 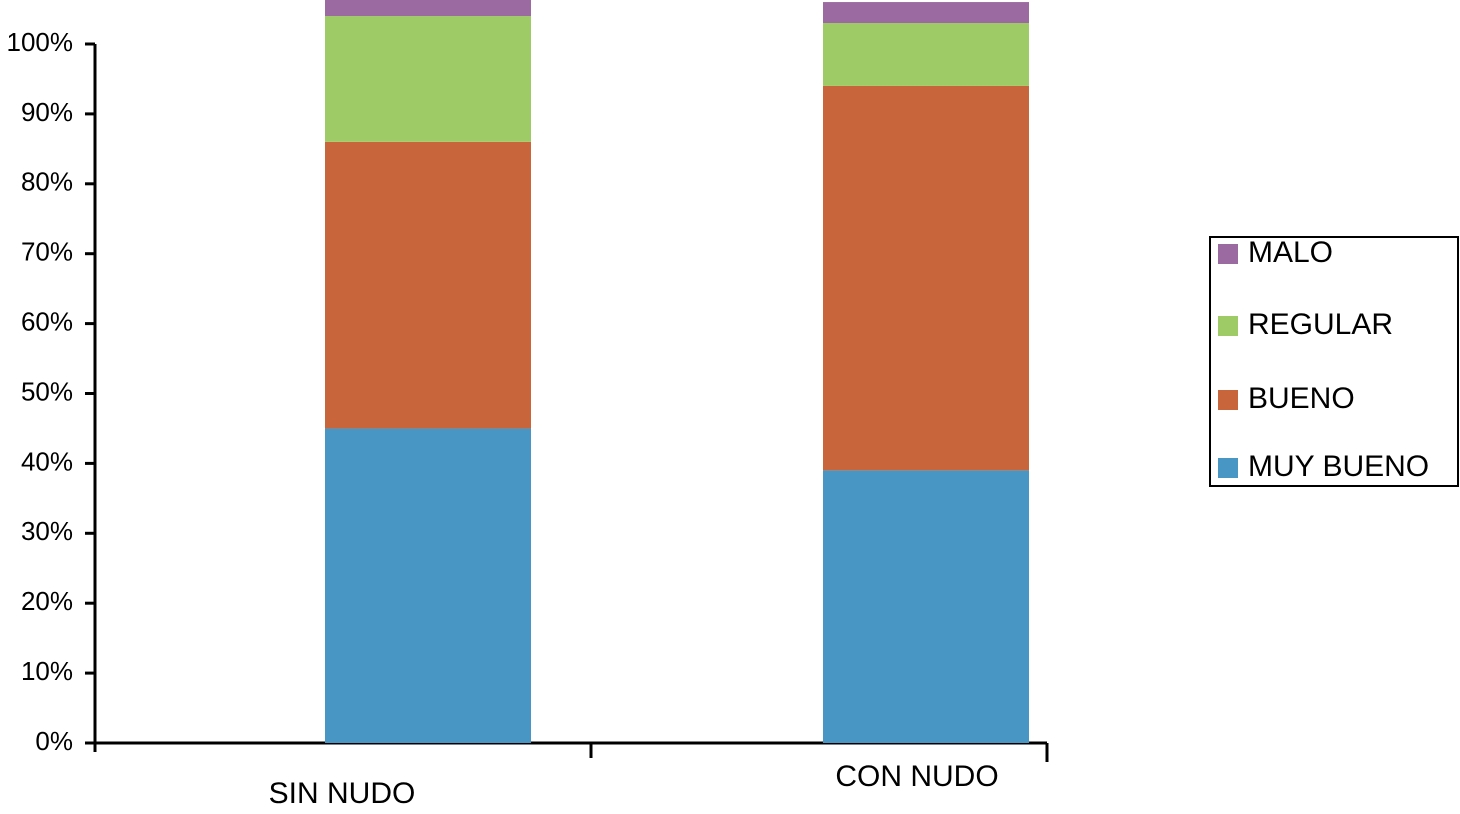 What do you see at coordinates (342, 793) in the screenshot?
I see `x-tick-label: SIN NUDO` at bounding box center [342, 793].